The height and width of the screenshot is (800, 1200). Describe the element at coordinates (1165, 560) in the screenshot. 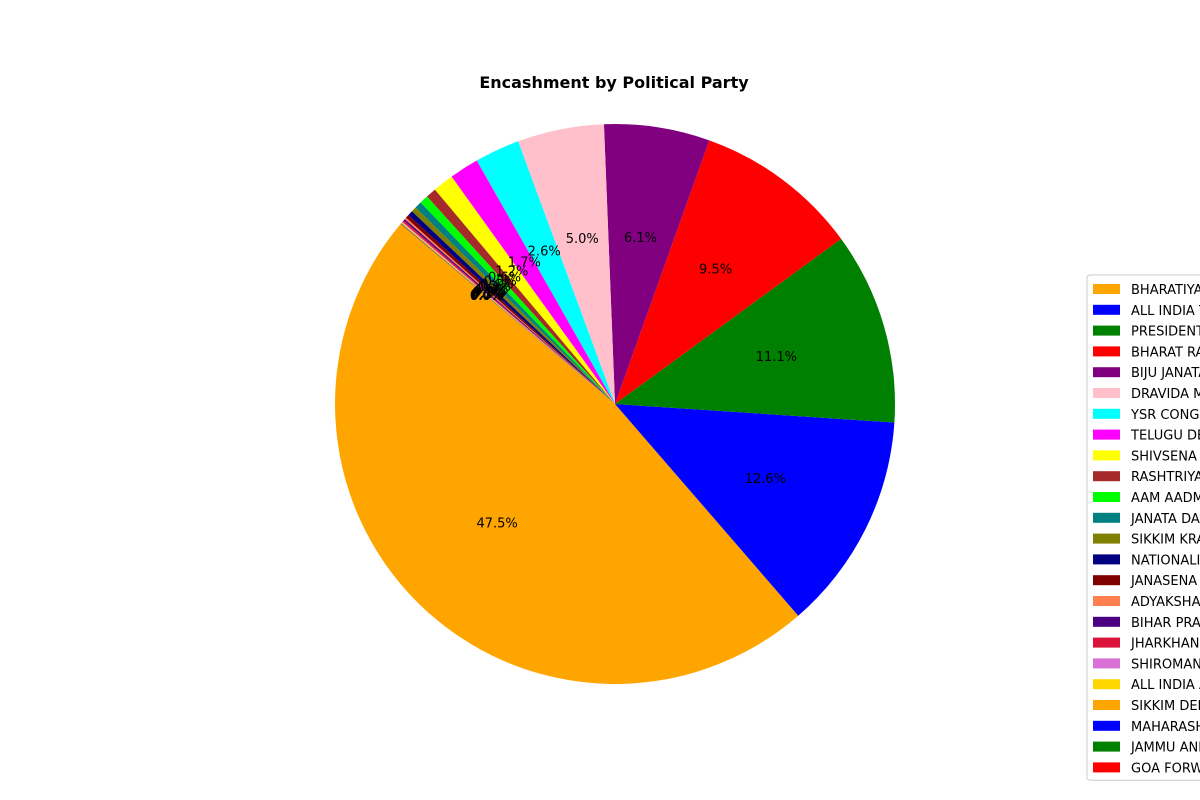

I see `legend-entry: NATIONALIST CONGRESS PARTY` at that location.